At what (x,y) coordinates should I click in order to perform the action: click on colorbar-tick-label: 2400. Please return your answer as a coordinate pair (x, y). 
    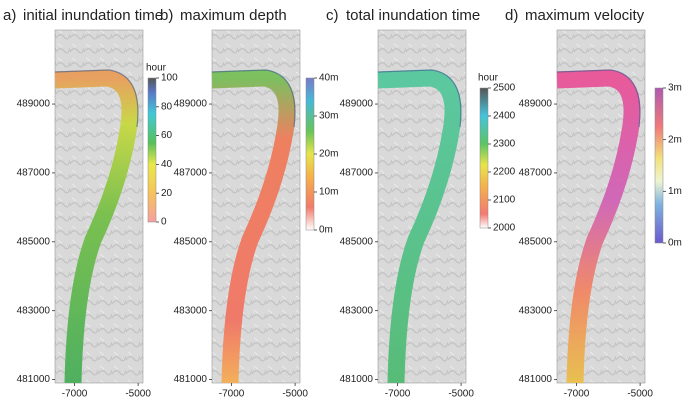
    Looking at the image, I should click on (504, 116).